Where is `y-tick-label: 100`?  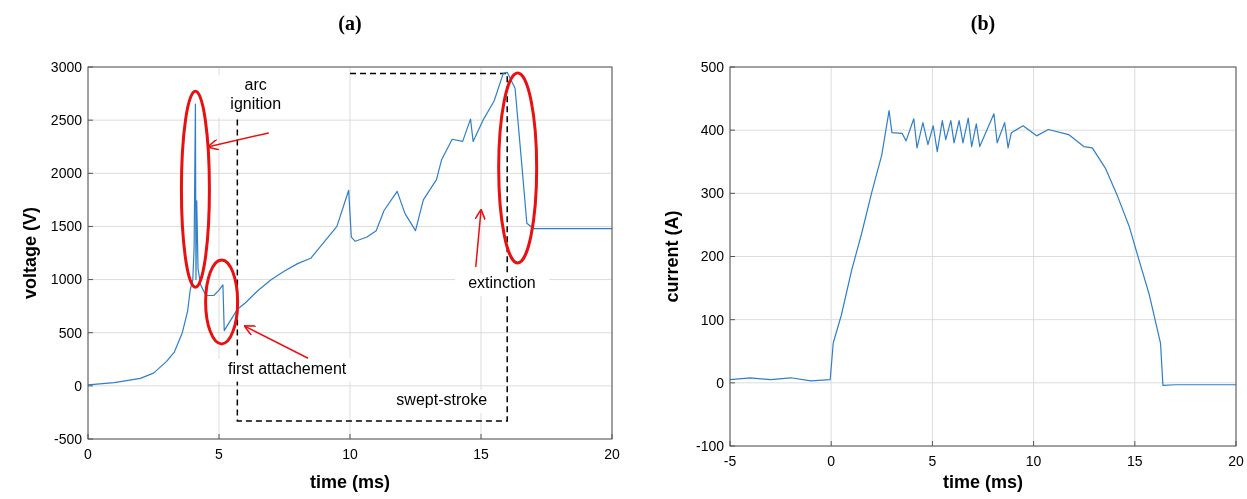
y-tick-label: 100 is located at coordinates (712, 319).